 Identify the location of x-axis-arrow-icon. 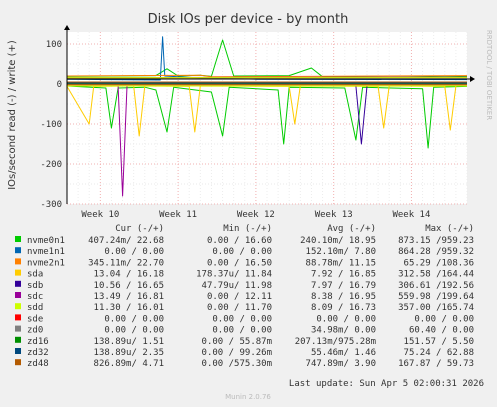
(472, 79).